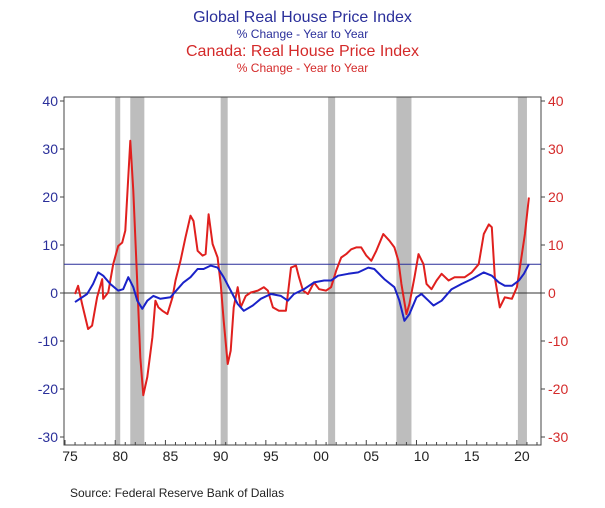  I want to click on y-tick-label-right: 10, so click(556, 245).